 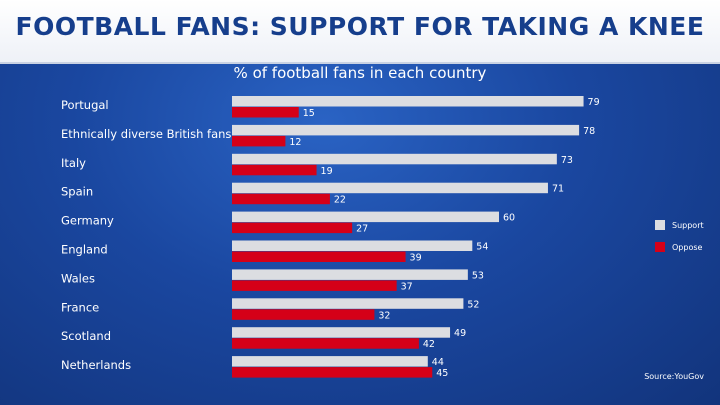 What do you see at coordinates (80, 307) in the screenshot?
I see `category-label: France` at bounding box center [80, 307].